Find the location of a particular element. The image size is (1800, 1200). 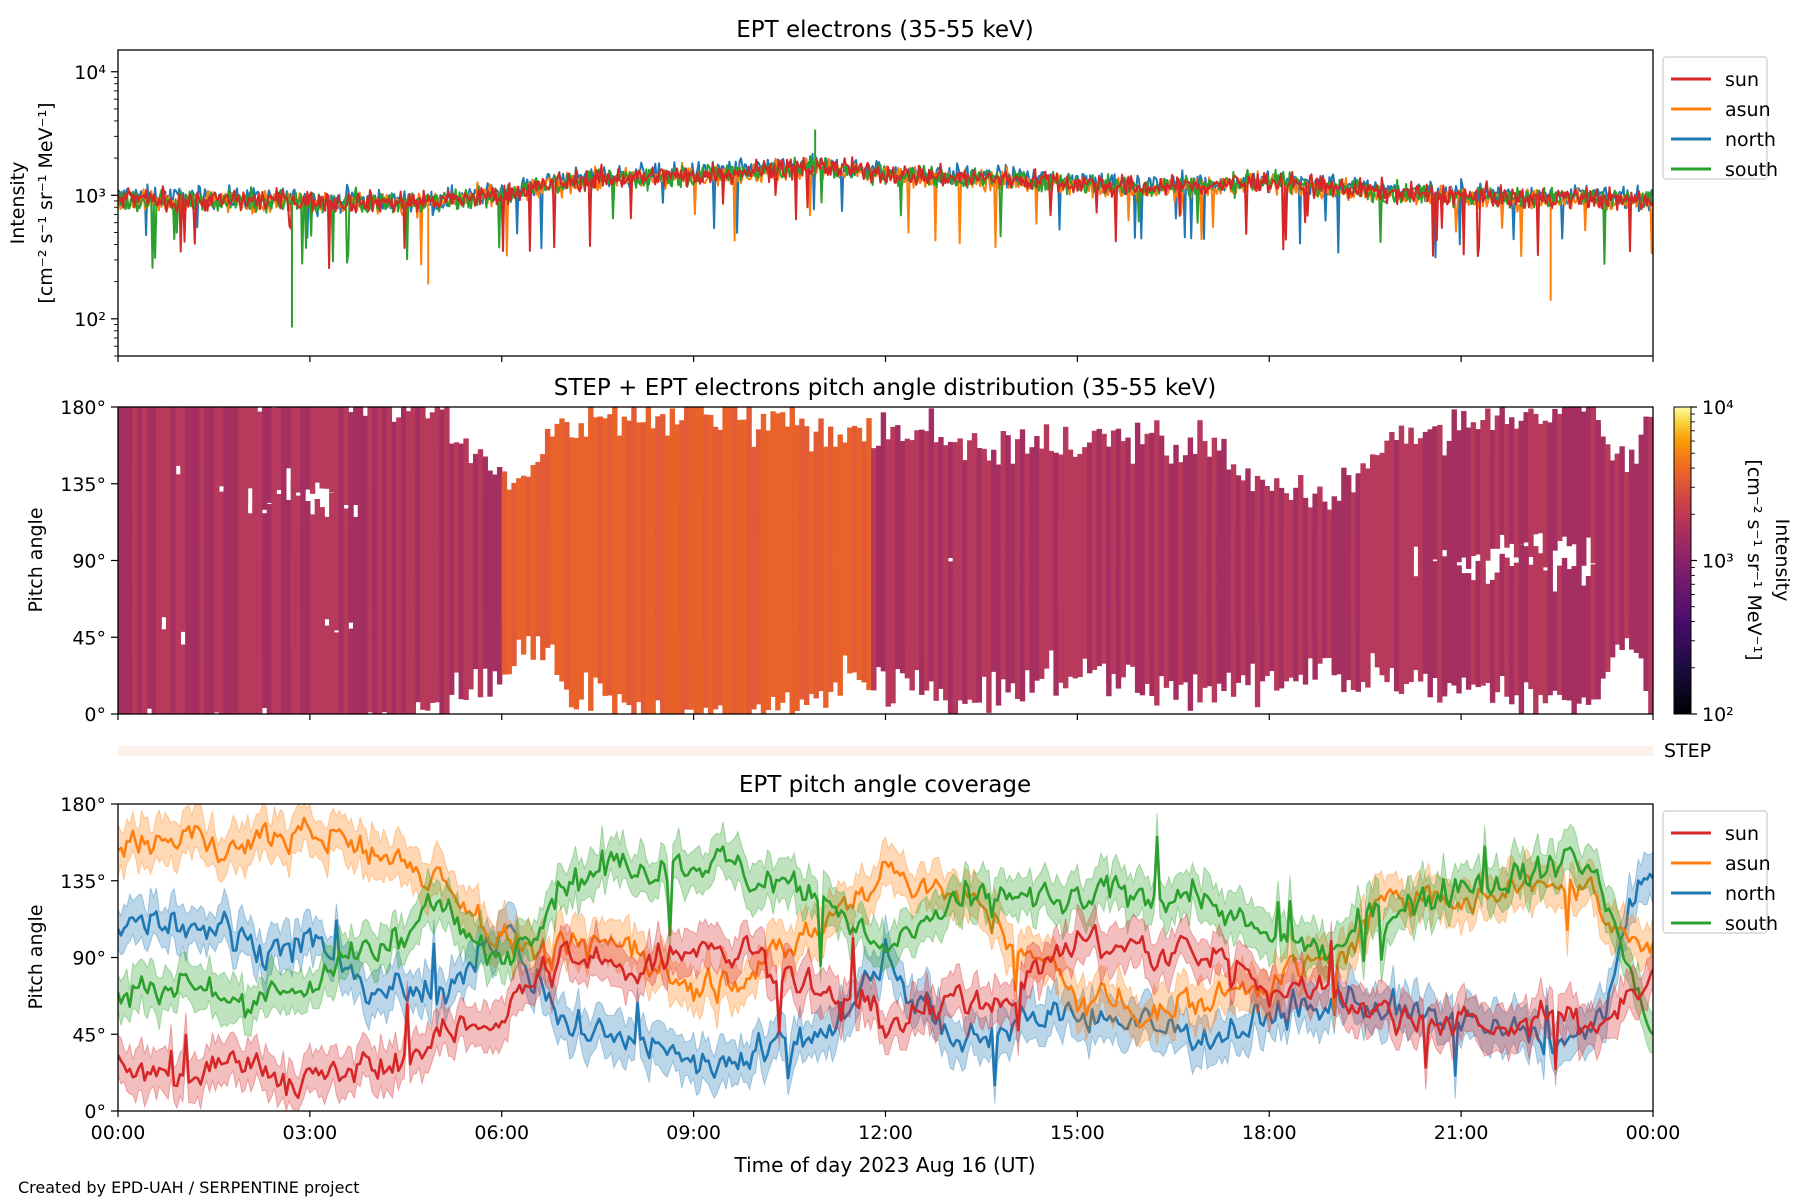

x-tick-label: 21:00 is located at coordinates (1461, 1133).